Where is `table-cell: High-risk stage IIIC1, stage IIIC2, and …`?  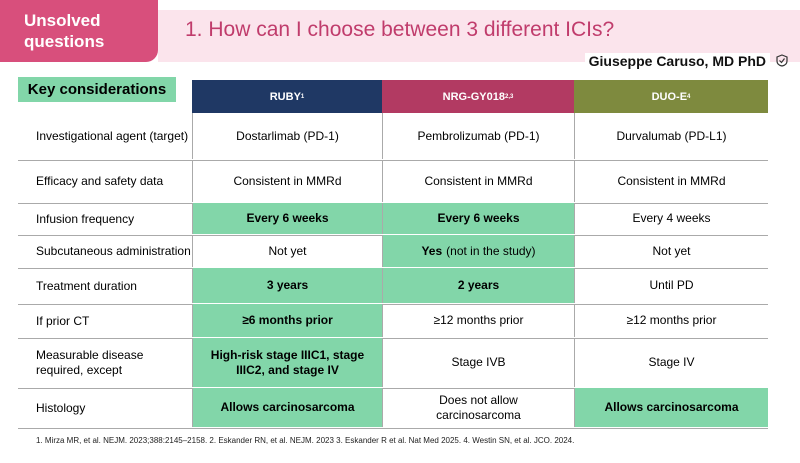
table-cell: High-risk stage IIIC1, stage IIIC2, and … is located at coordinates (287, 362).